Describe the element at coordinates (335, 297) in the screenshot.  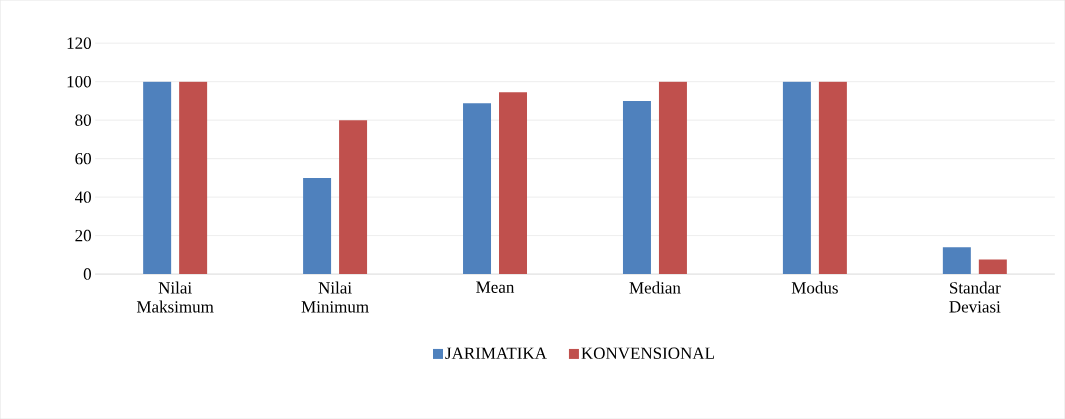
I see `x-tick-label: Nilai Minimum` at that location.